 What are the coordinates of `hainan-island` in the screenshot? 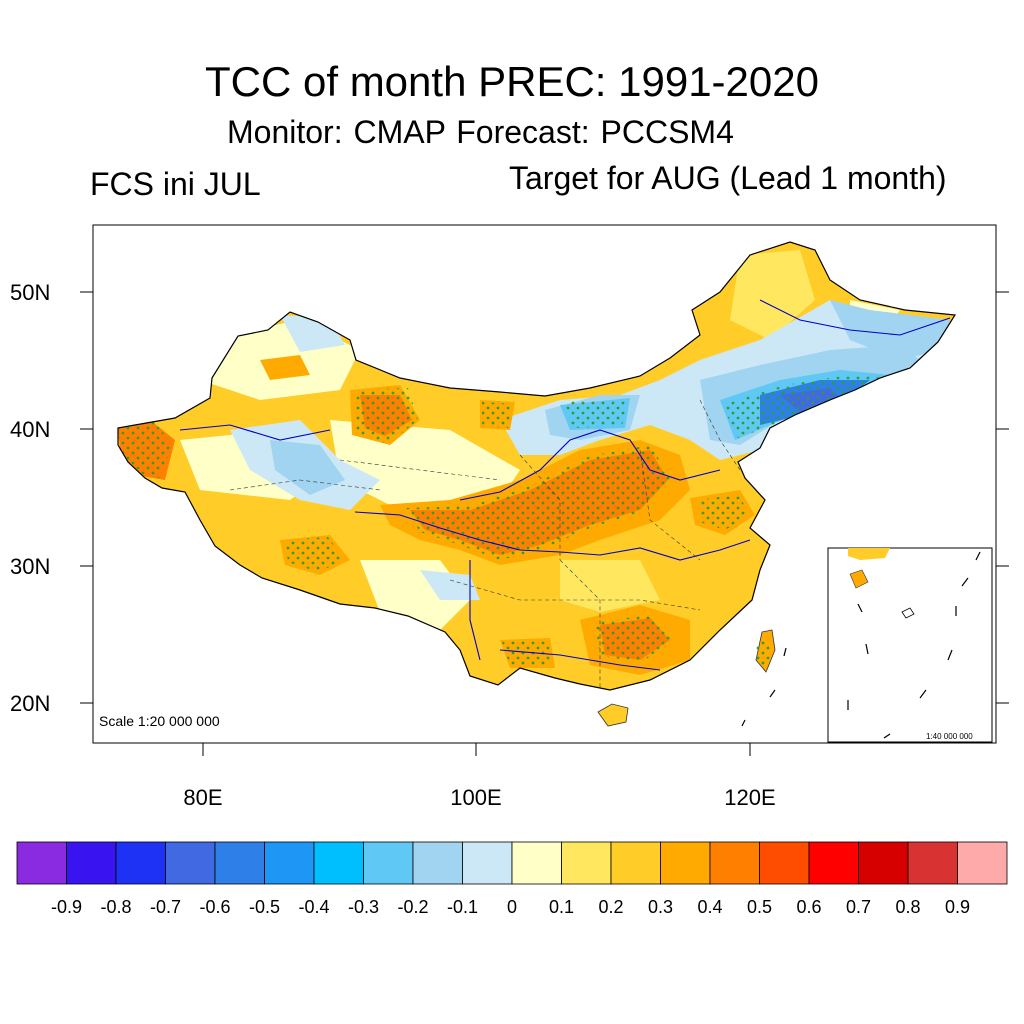 It's located at (613, 715).